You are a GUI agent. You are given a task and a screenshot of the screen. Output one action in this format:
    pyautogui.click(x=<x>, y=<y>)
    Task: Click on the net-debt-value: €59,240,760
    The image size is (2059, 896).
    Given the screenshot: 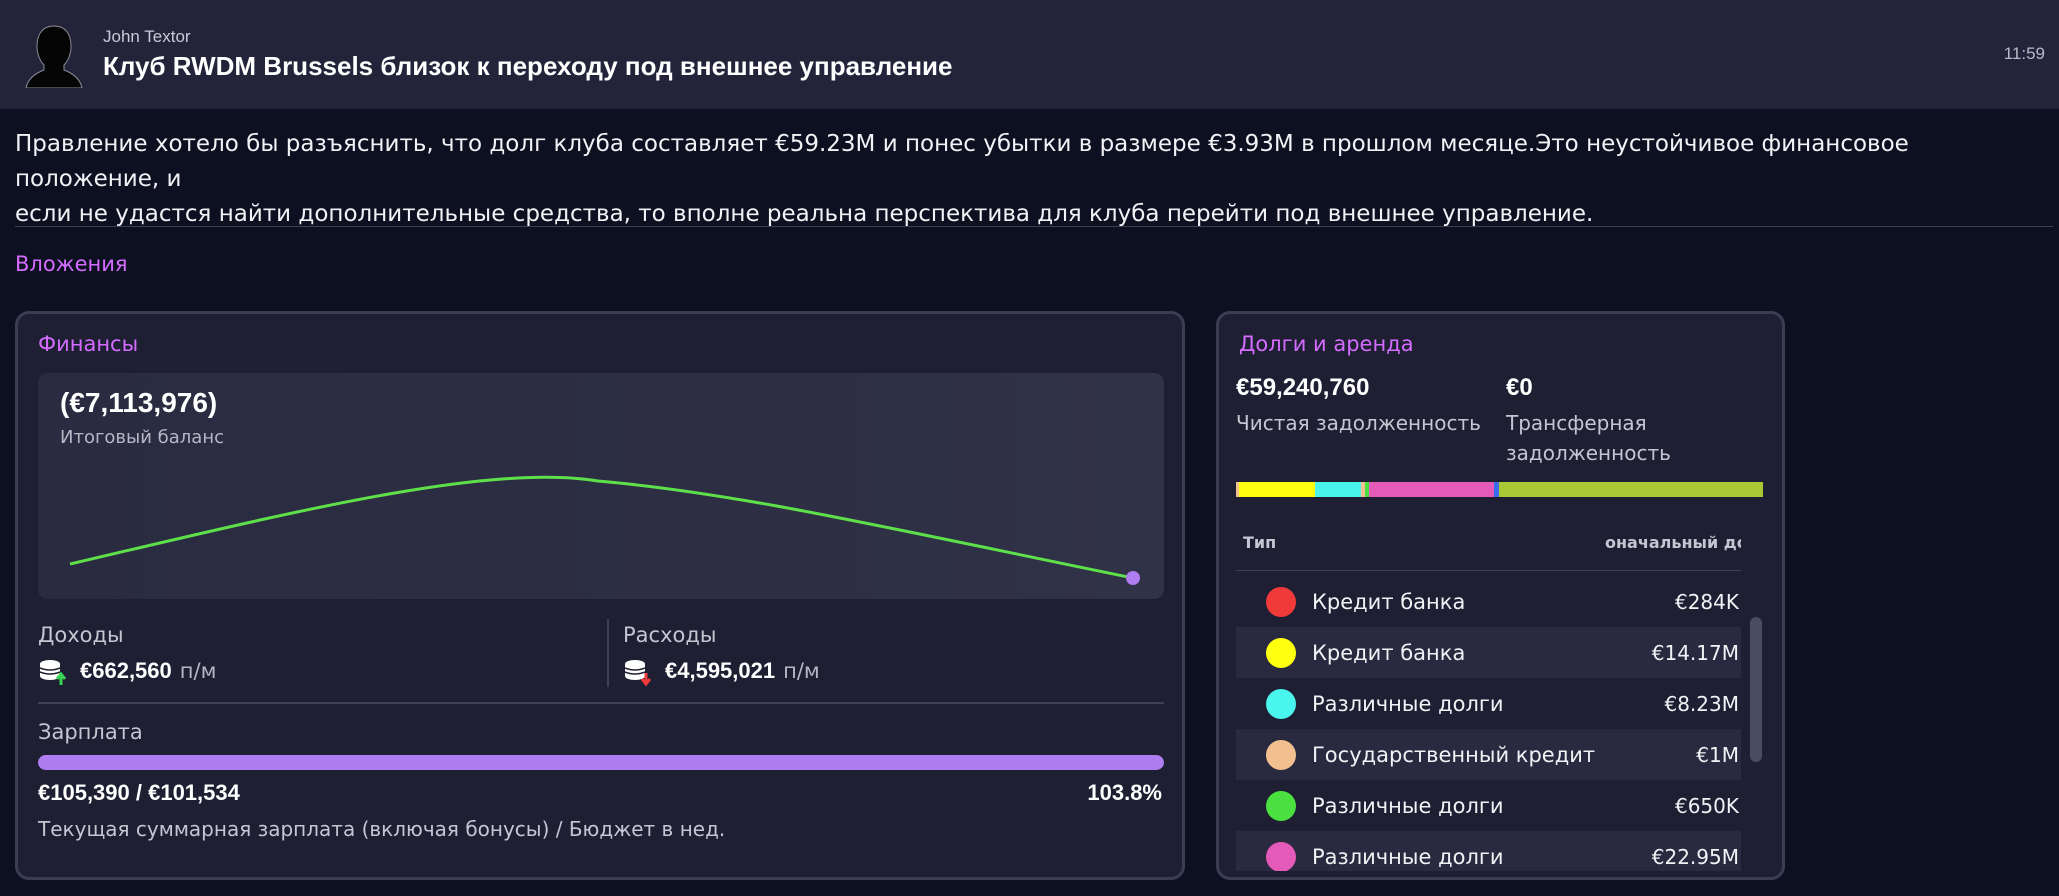 What is the action you would take?
    pyautogui.click(x=1303, y=387)
    